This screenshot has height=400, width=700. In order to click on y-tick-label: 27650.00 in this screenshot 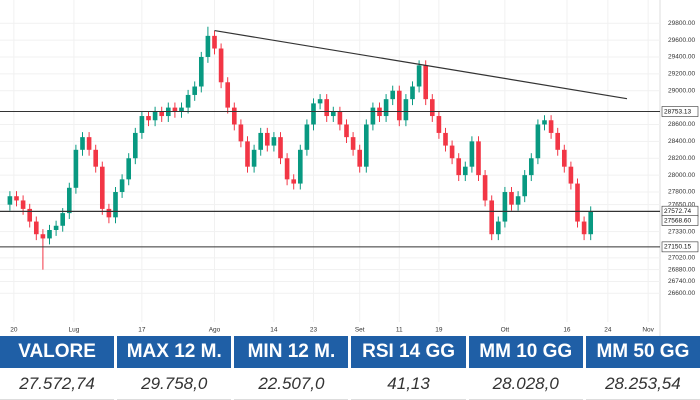, I will do `click(681, 204)`.